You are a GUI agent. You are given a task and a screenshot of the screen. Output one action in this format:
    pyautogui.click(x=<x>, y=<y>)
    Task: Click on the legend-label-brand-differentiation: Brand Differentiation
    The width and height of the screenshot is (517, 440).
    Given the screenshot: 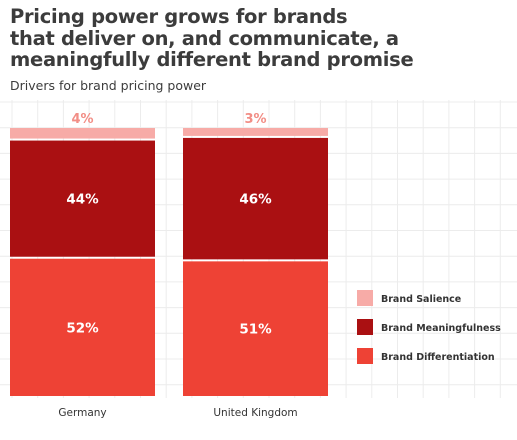 What is the action you would take?
    pyautogui.click(x=438, y=357)
    